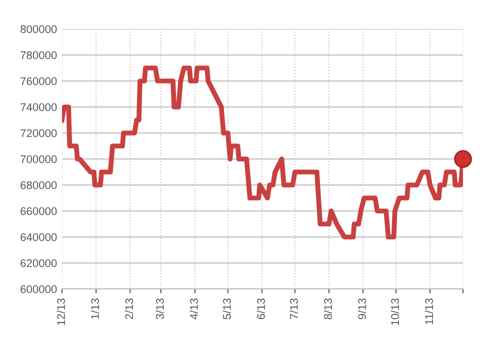 This screenshot has height=343, width=490. I want to click on x-tick-label: 11/13, so click(429, 311).